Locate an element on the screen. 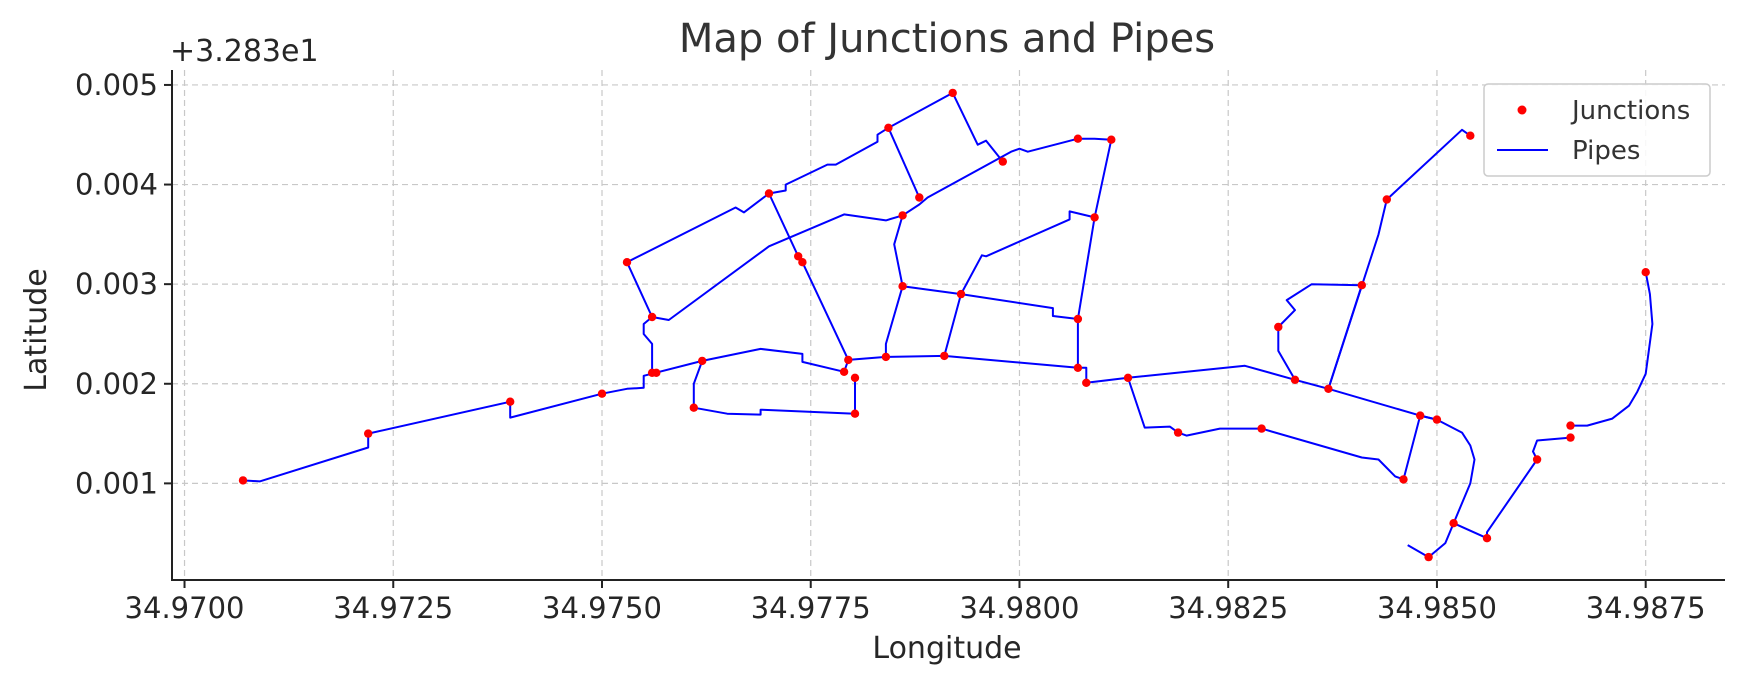 This screenshot has height=686, width=1739. legend-junctions-marker is located at coordinates (1522, 110).